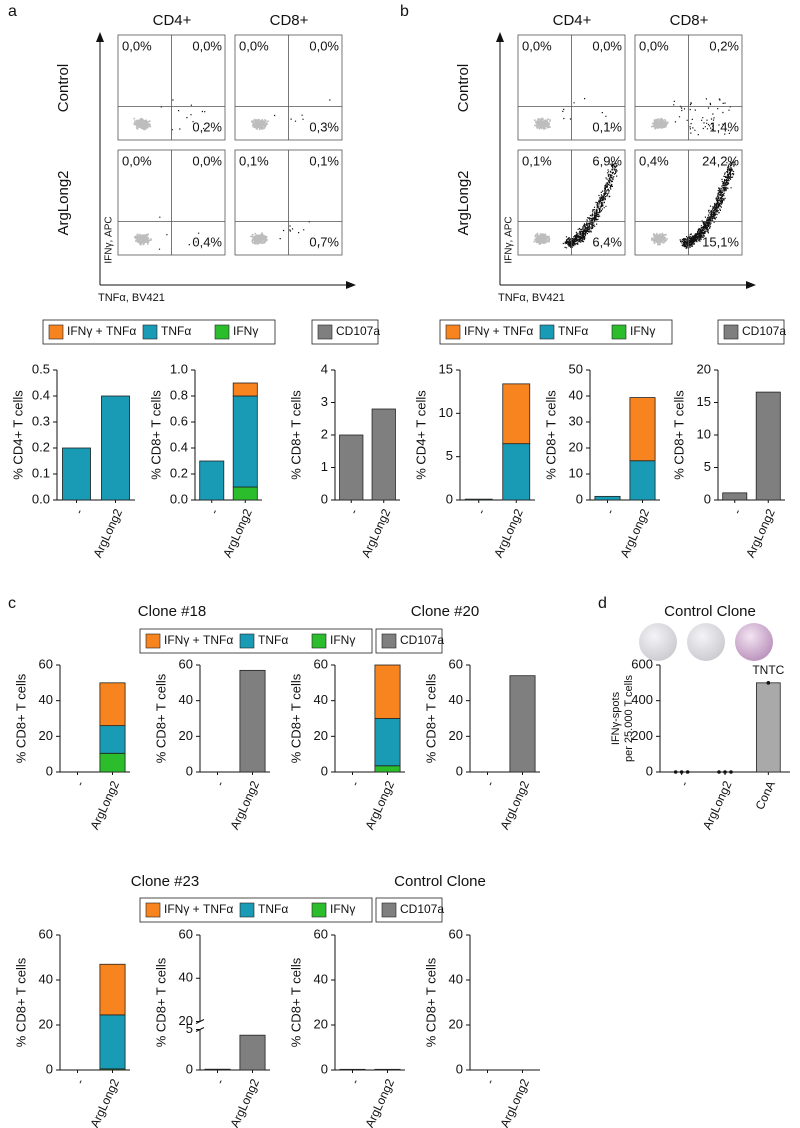 The image size is (800, 1128). What do you see at coordinates (165, 881) in the screenshot?
I see `clone-title: Clone #23` at bounding box center [165, 881].